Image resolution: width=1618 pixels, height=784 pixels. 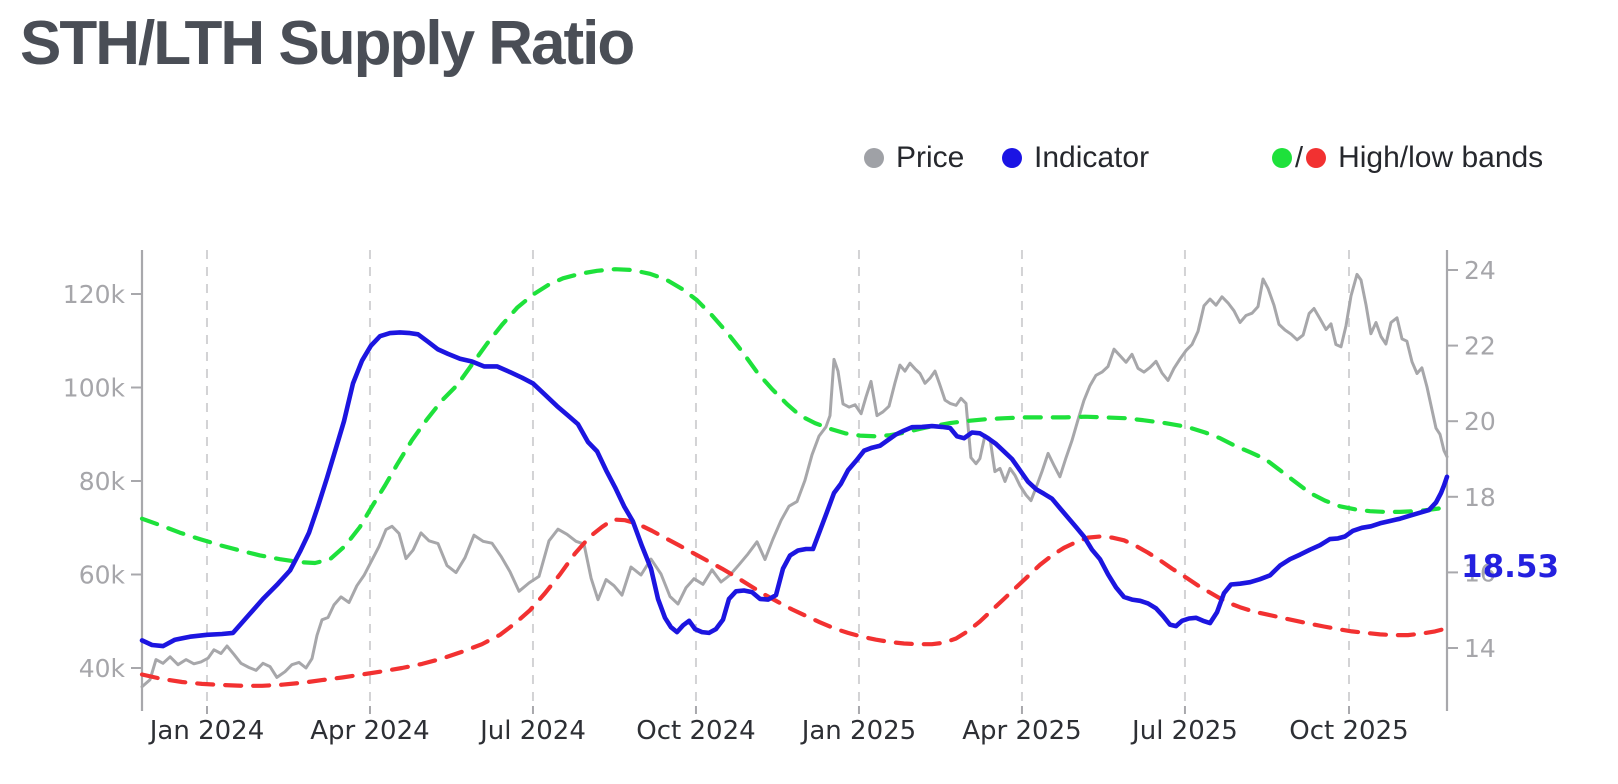 What do you see at coordinates (1021, 731) in the screenshot?
I see `x-axis-label: Apr 2025` at bounding box center [1021, 731].